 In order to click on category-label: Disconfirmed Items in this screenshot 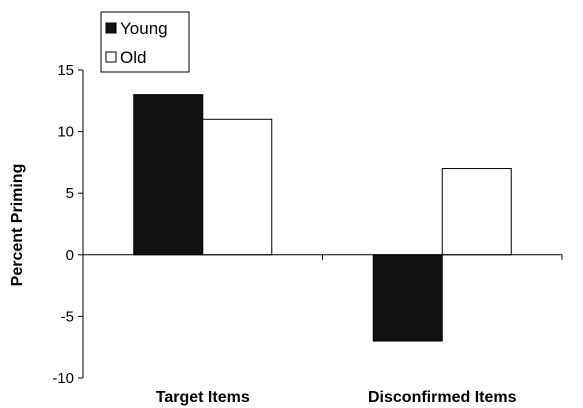, I will do `click(442, 397)`.